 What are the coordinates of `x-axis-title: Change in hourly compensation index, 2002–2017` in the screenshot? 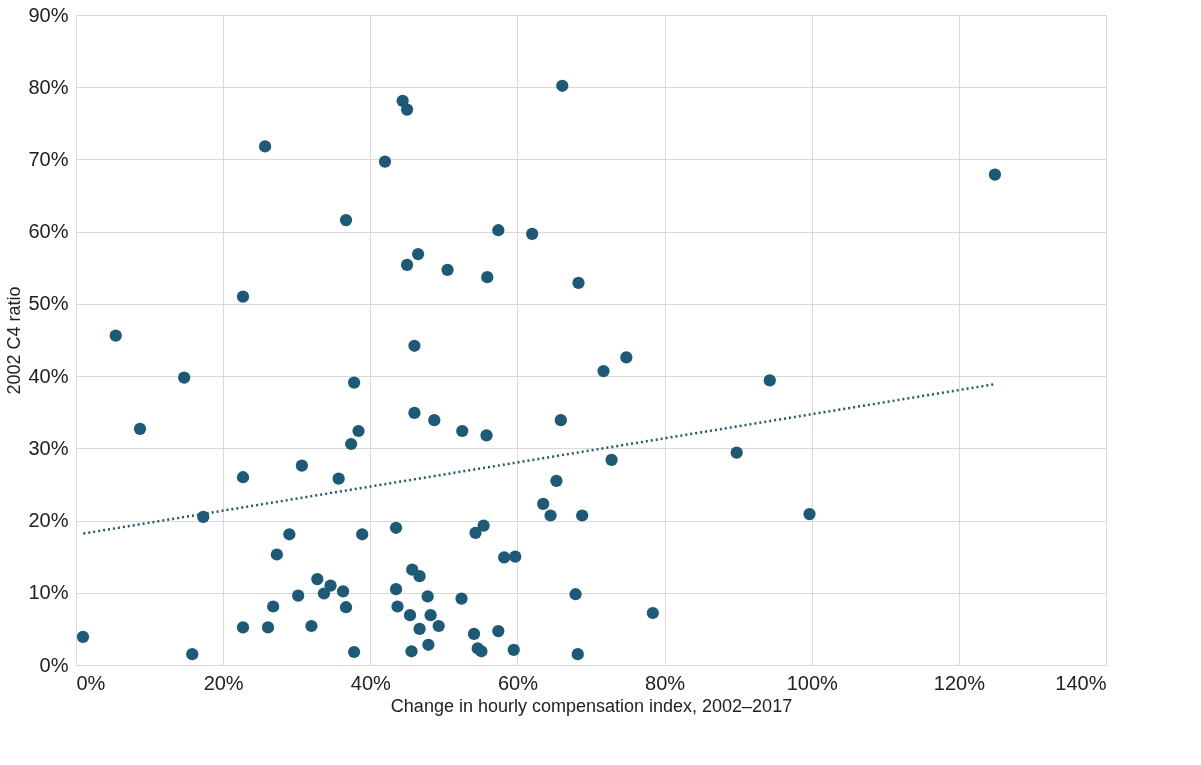 It's located at (591, 705).